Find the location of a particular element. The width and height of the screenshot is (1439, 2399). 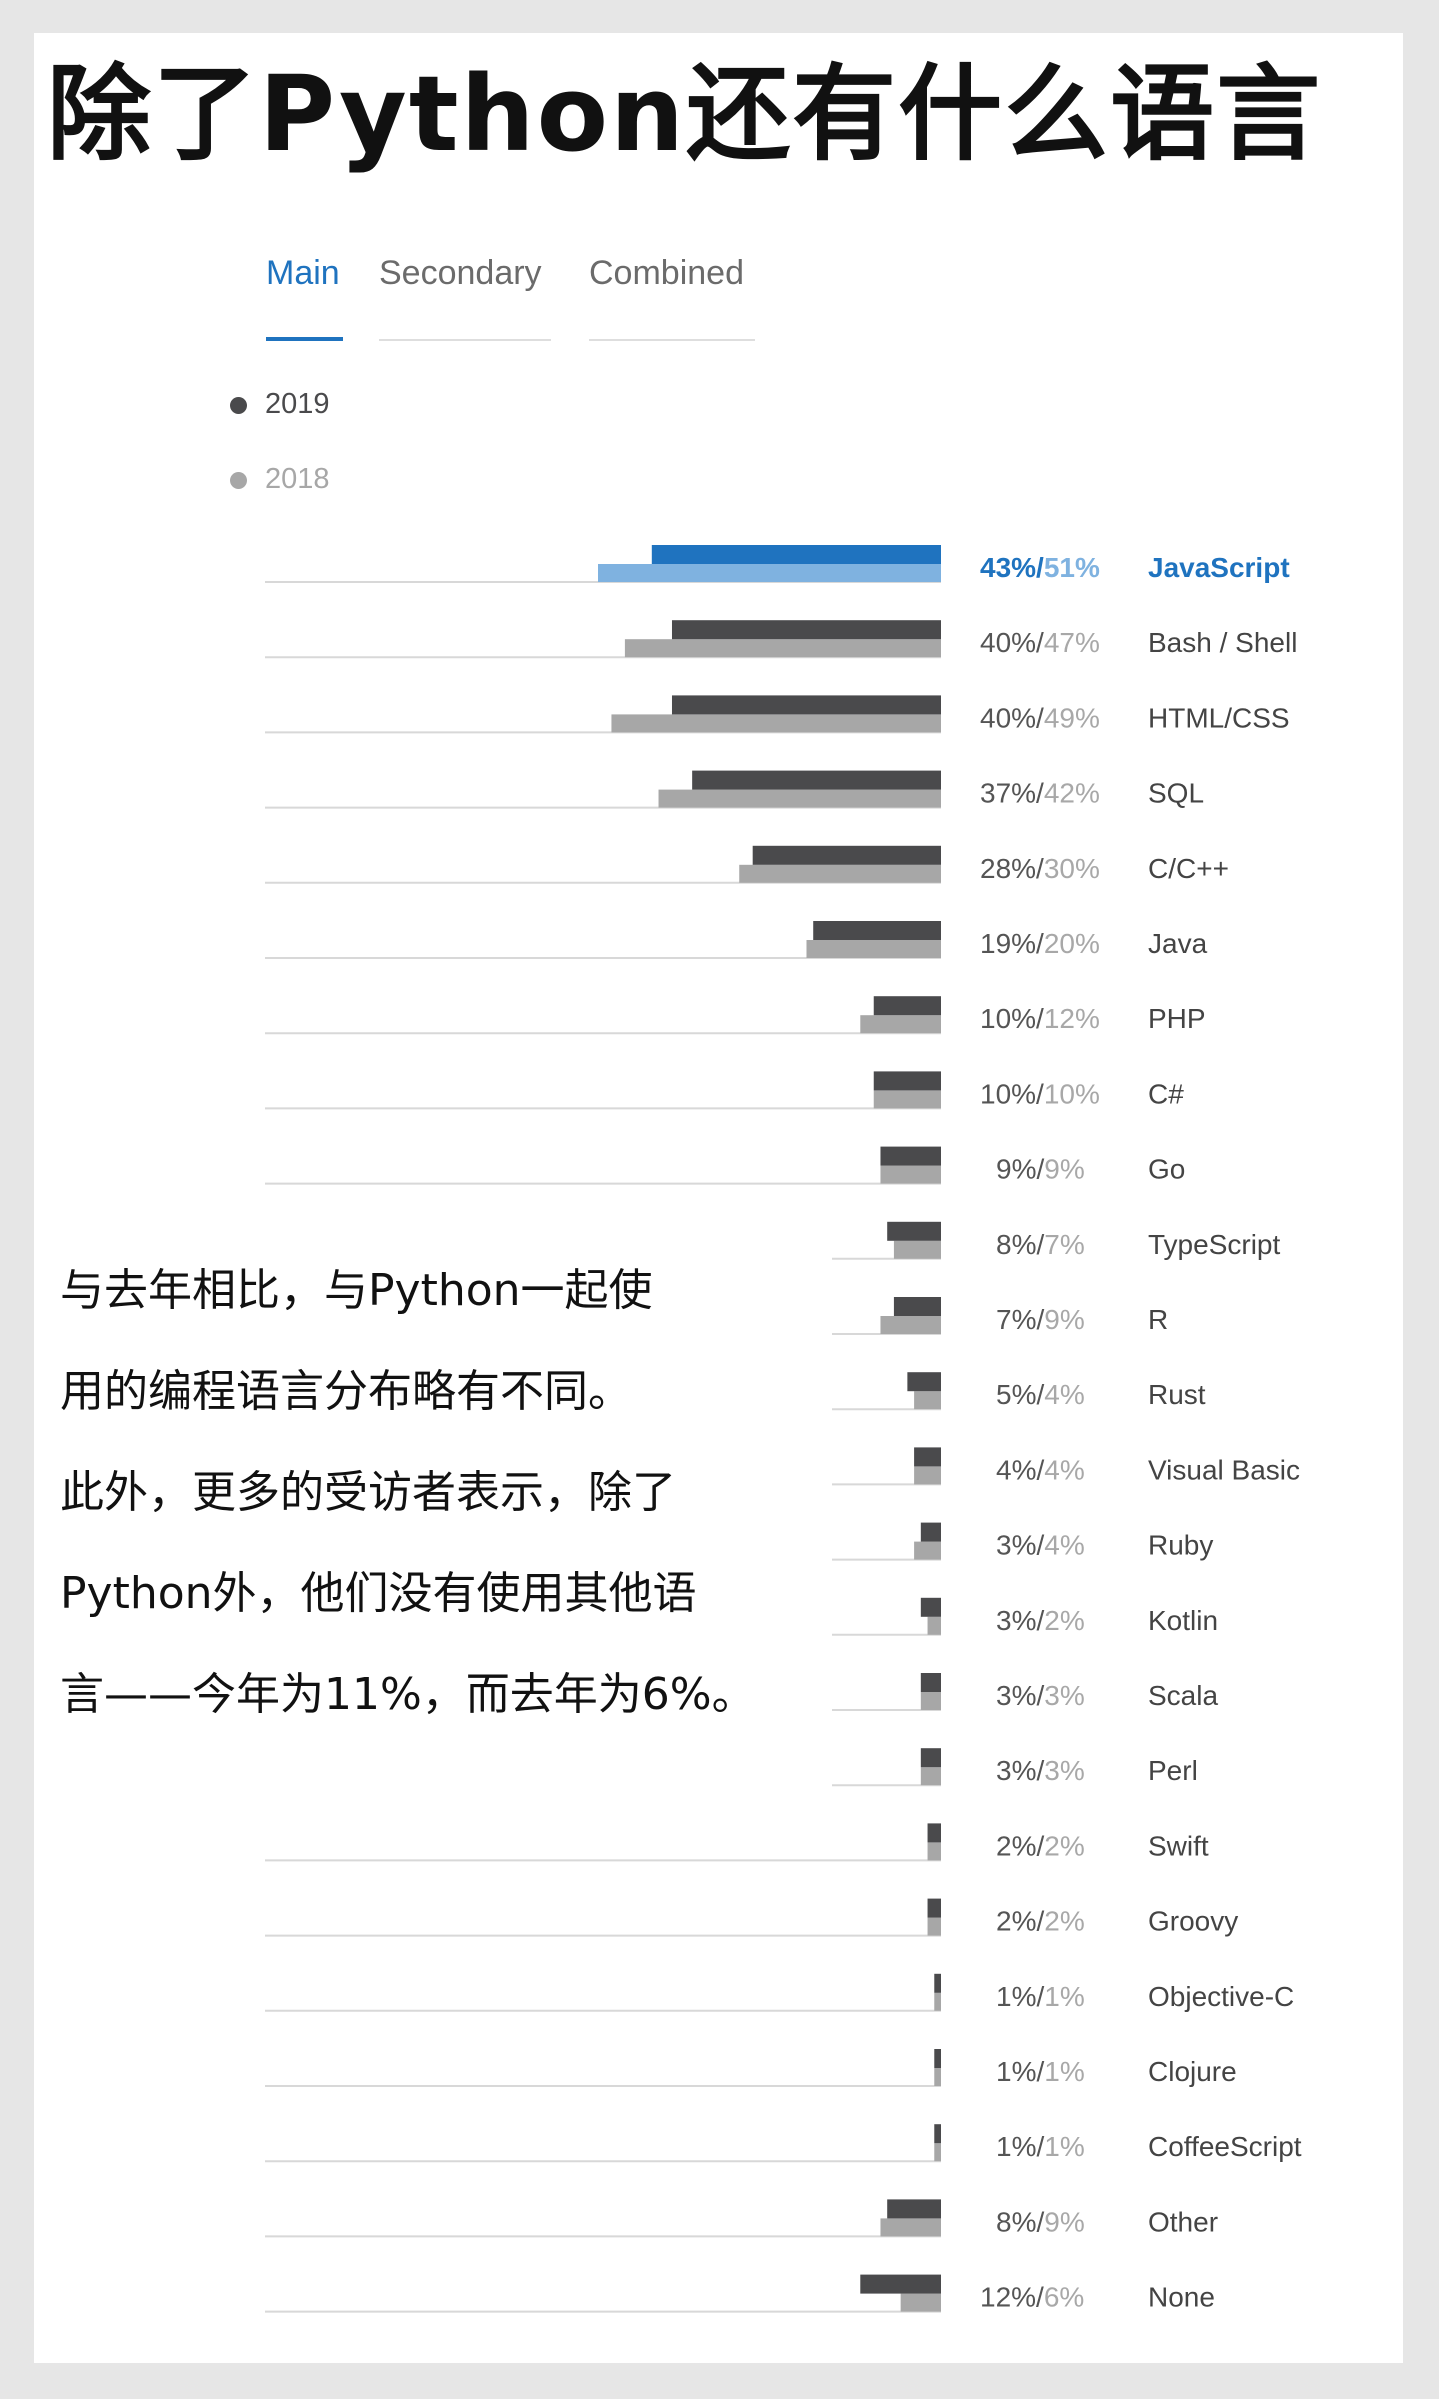

category-label-none: None is located at coordinates (1181, 2297).